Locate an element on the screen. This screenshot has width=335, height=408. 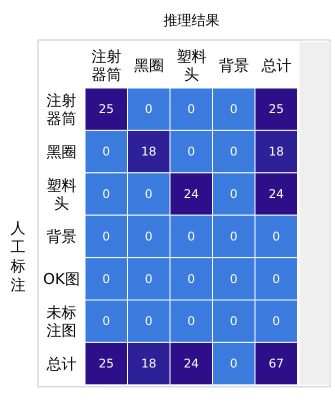
ylabel: 人工标注 is located at coordinates (18, 256).